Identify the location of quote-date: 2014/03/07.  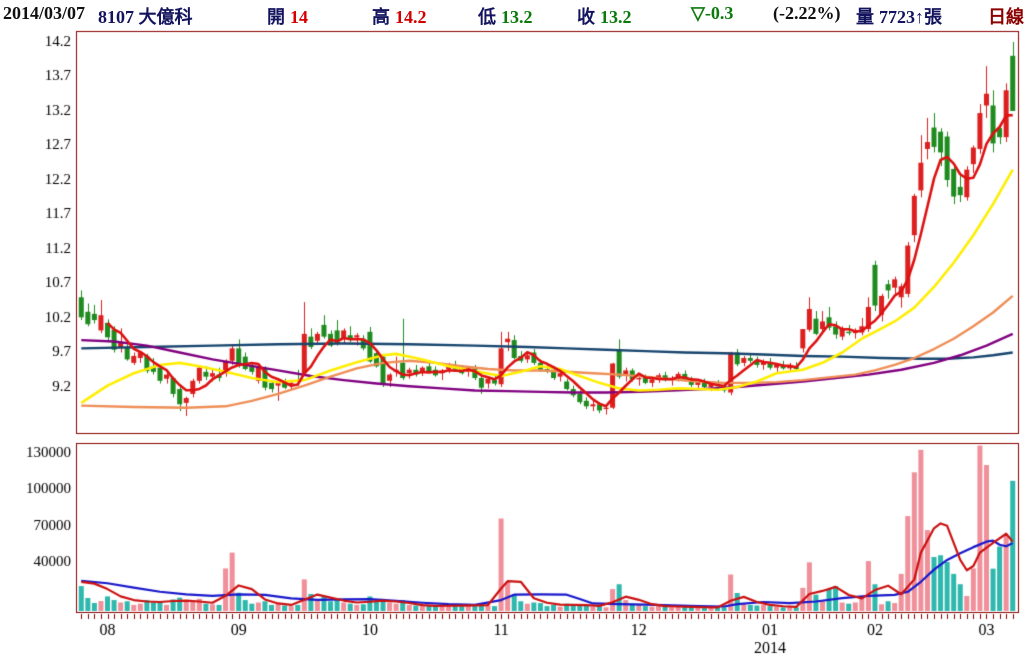
(44, 13).